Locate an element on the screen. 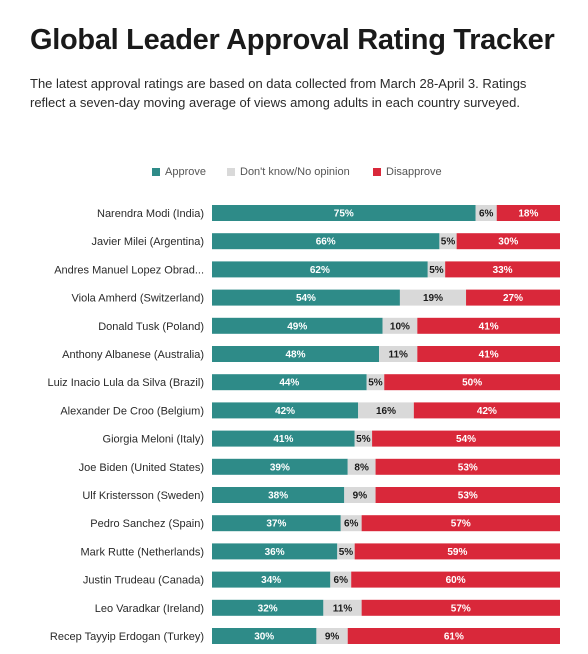 Image resolution: width=588 pixels, height=654 pixels. legend-swatch-dont-know is located at coordinates (231, 172).